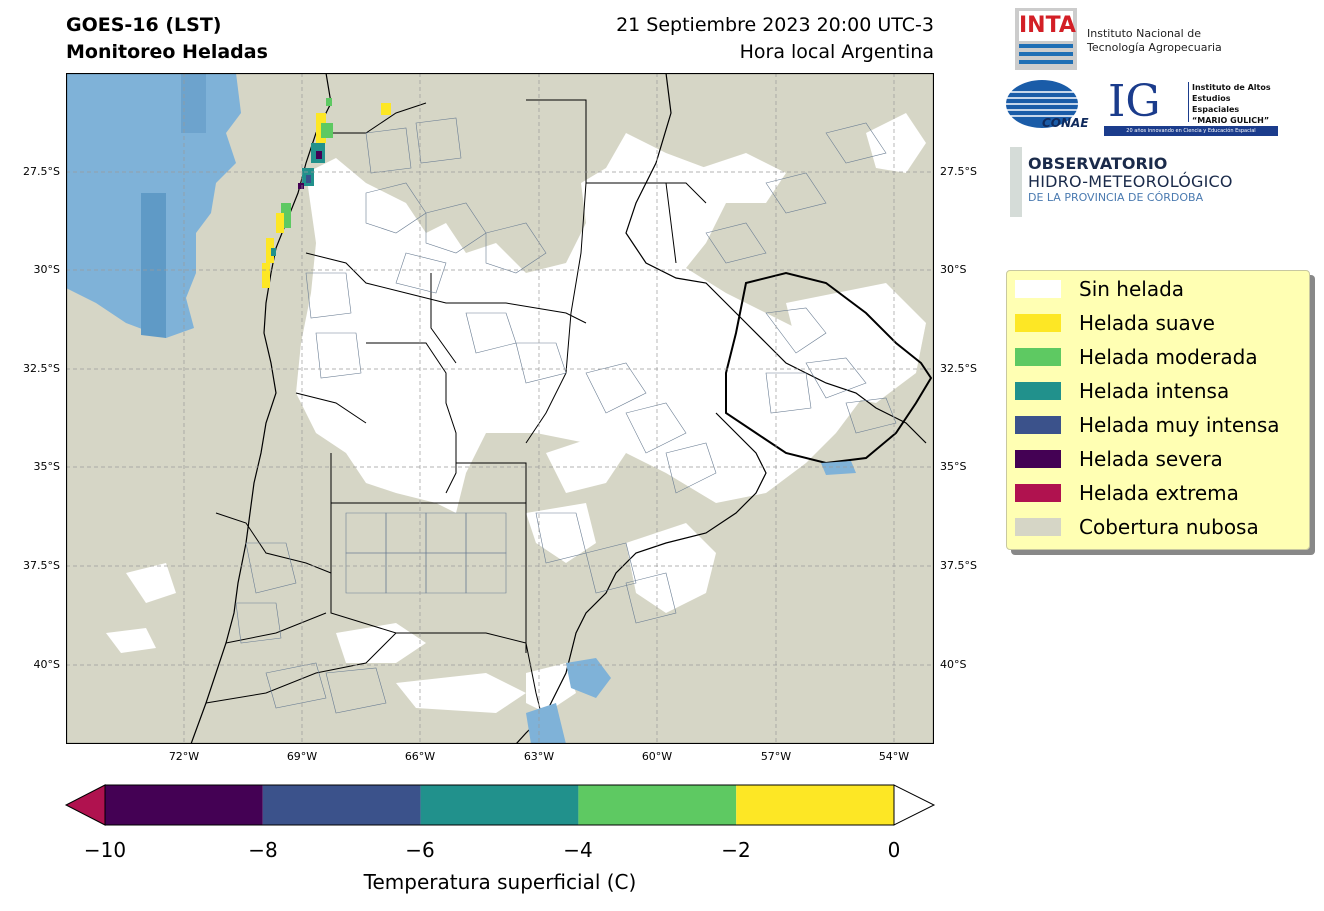 The width and height of the screenshot is (1324, 911). What do you see at coordinates (736, 850) in the screenshot?
I see `colorbar-tick: −2` at bounding box center [736, 850].